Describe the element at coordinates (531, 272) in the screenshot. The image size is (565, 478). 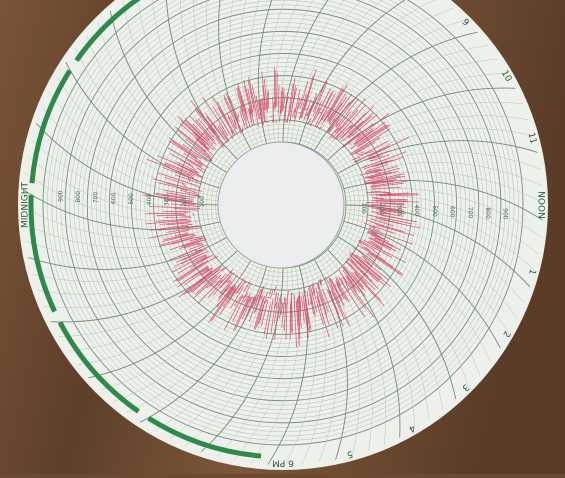
I see `hour-label: 1` at that location.